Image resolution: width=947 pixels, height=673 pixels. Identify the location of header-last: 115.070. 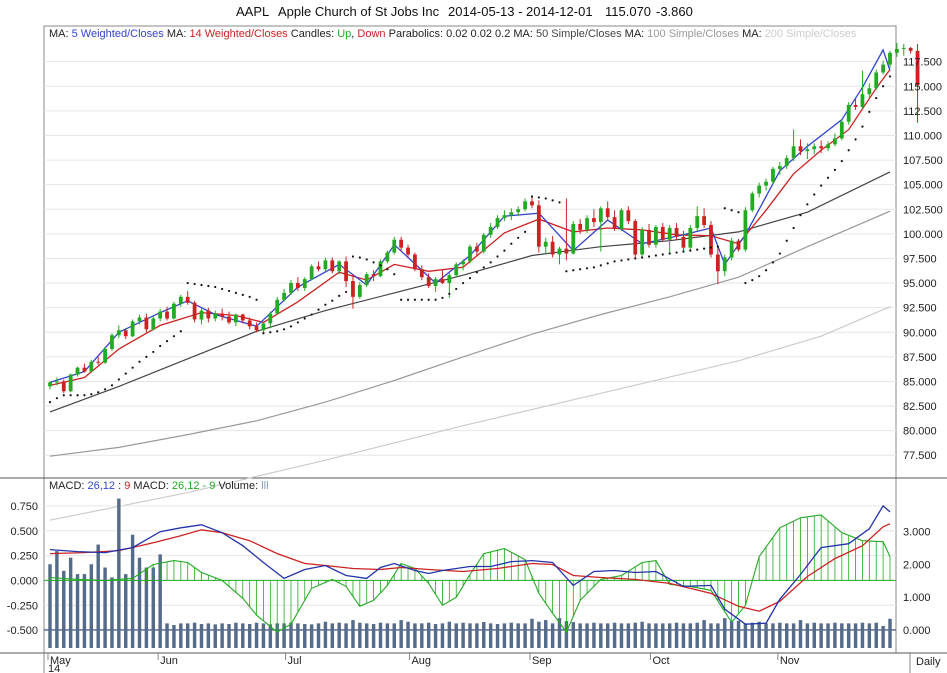
(628, 11).